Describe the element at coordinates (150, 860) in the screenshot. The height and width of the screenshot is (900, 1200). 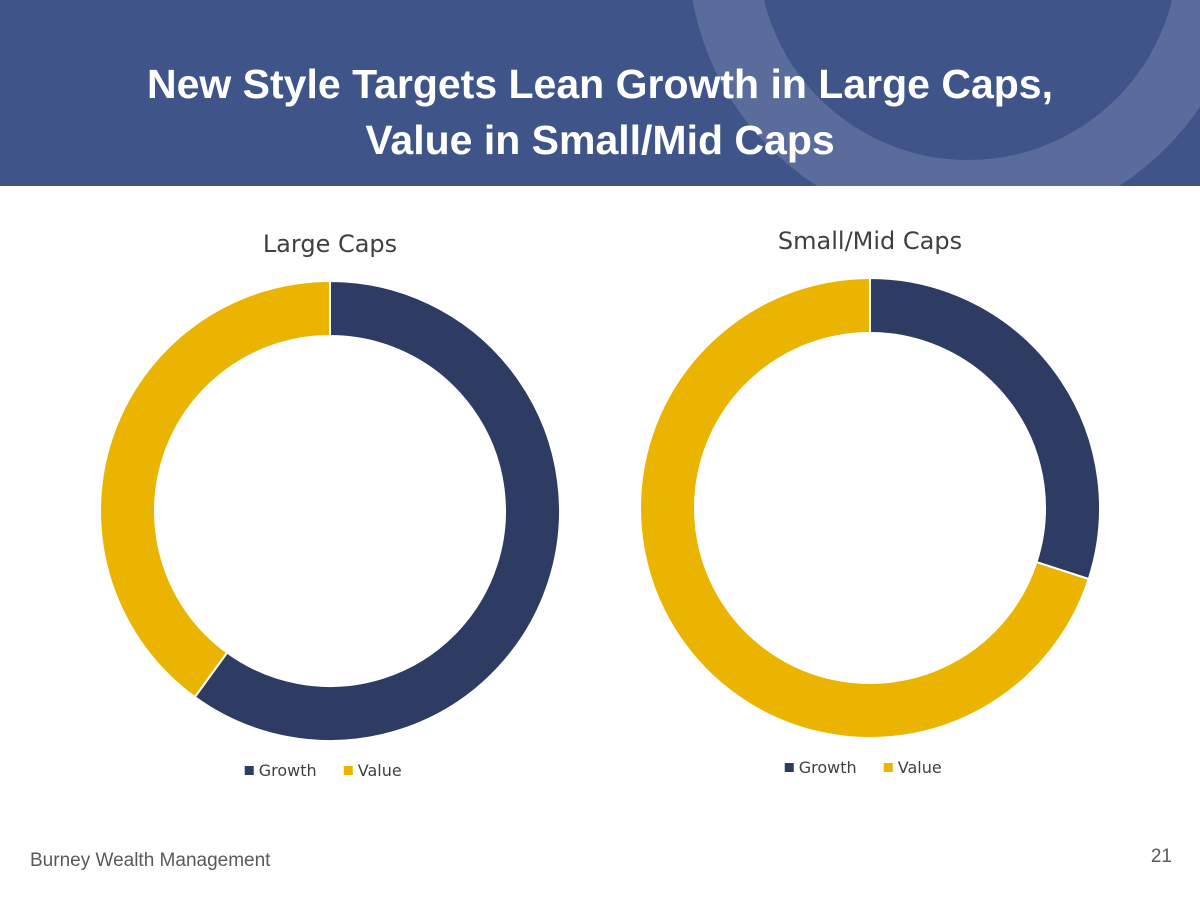
I see `footer-company: Burney Wealth Management` at that location.